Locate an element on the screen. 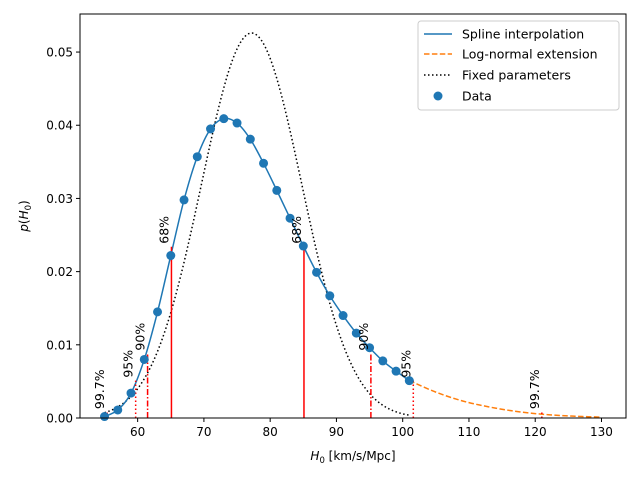  y-tick-label: 0.02 is located at coordinates (59, 272).